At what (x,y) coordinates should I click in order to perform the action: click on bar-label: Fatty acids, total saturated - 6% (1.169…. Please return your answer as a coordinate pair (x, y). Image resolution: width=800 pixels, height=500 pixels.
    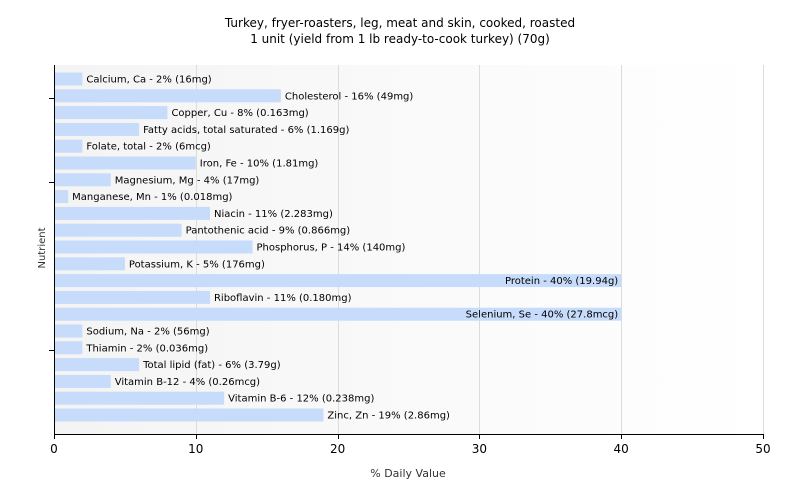
    Looking at the image, I should click on (246, 130).